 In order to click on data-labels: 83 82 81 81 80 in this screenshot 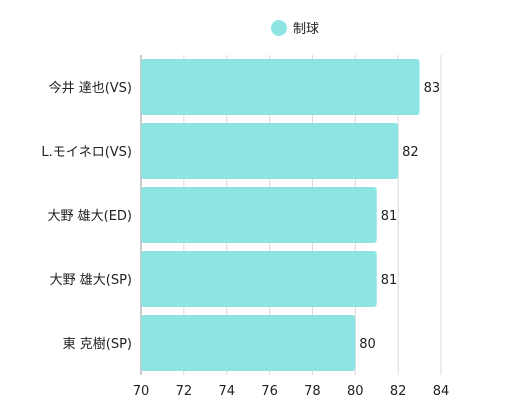, I will do `click(399, 216)`.